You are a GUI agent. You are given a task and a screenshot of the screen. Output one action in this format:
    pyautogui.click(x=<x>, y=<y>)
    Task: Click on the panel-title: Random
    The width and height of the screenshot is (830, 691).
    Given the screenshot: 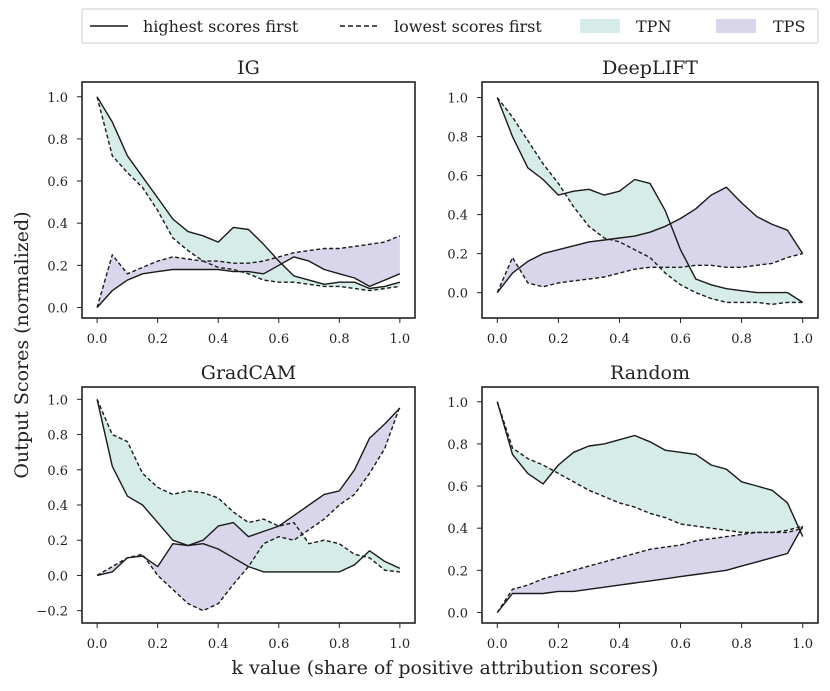 What is the action you would take?
    pyautogui.click(x=650, y=373)
    